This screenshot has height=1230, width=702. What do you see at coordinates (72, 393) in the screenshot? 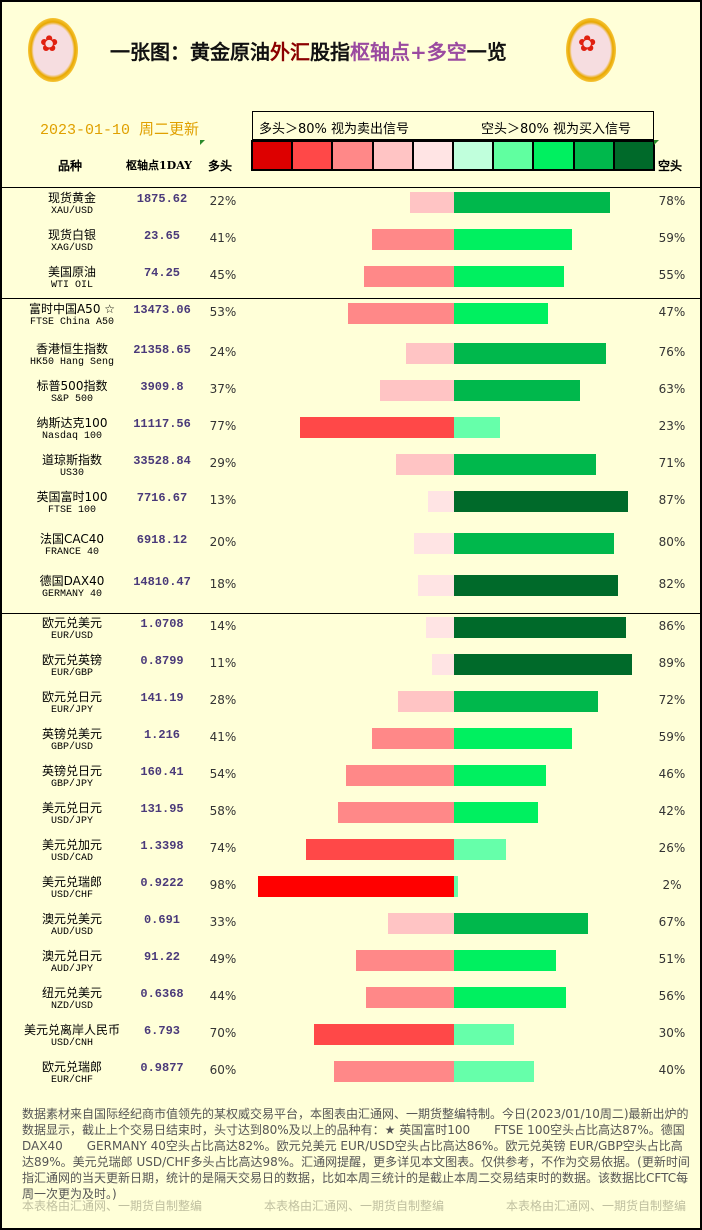
I see `instrument-name: 标普500指数 S&P 500` at bounding box center [72, 393].